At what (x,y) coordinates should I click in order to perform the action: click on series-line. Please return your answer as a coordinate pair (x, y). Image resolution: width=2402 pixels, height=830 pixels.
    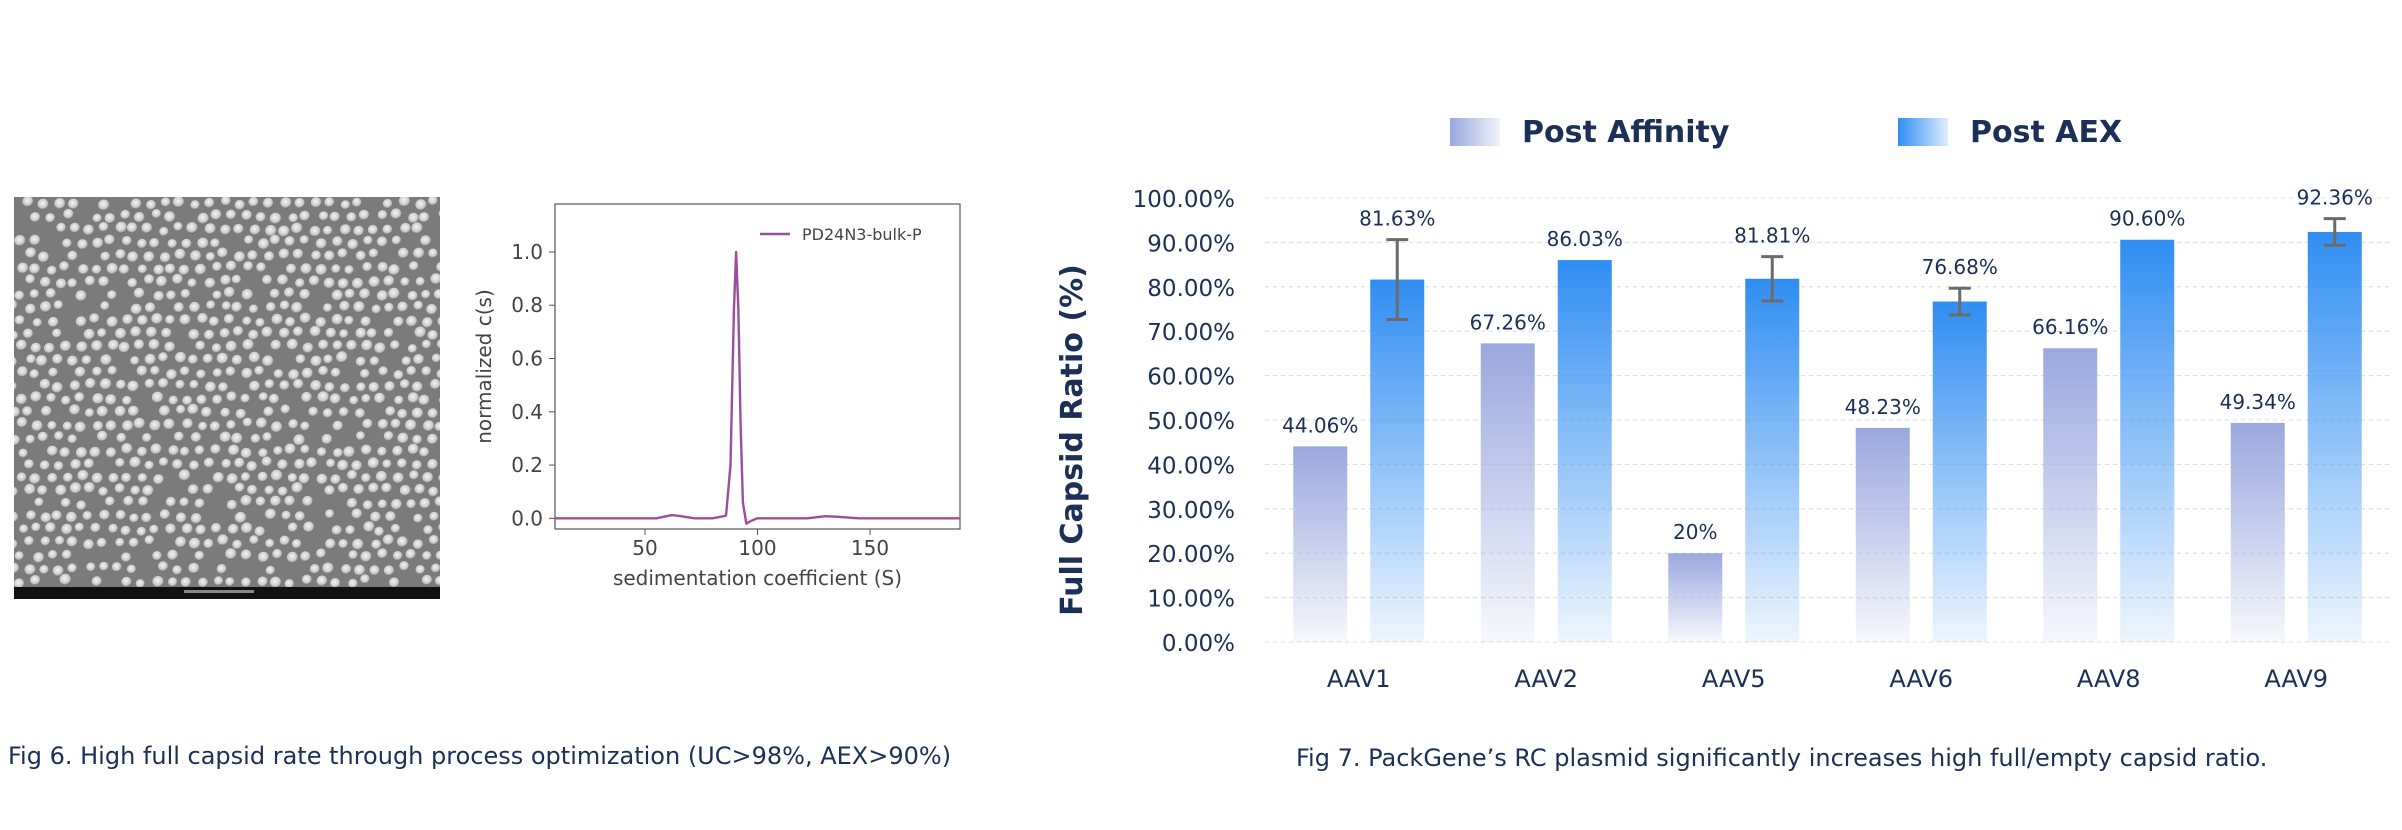
    Looking at the image, I should click on (757, 387).